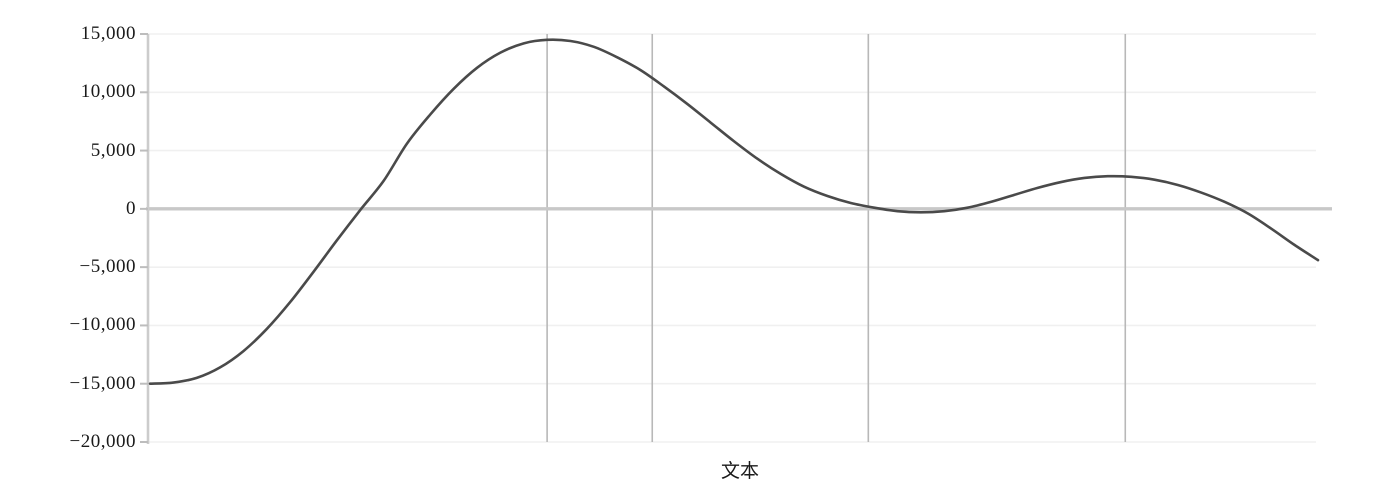 Image resolution: width=1384 pixels, height=498 pixels. Describe the element at coordinates (113, 150) in the screenshot. I see `y-axis-tick-label: 5,000` at that location.